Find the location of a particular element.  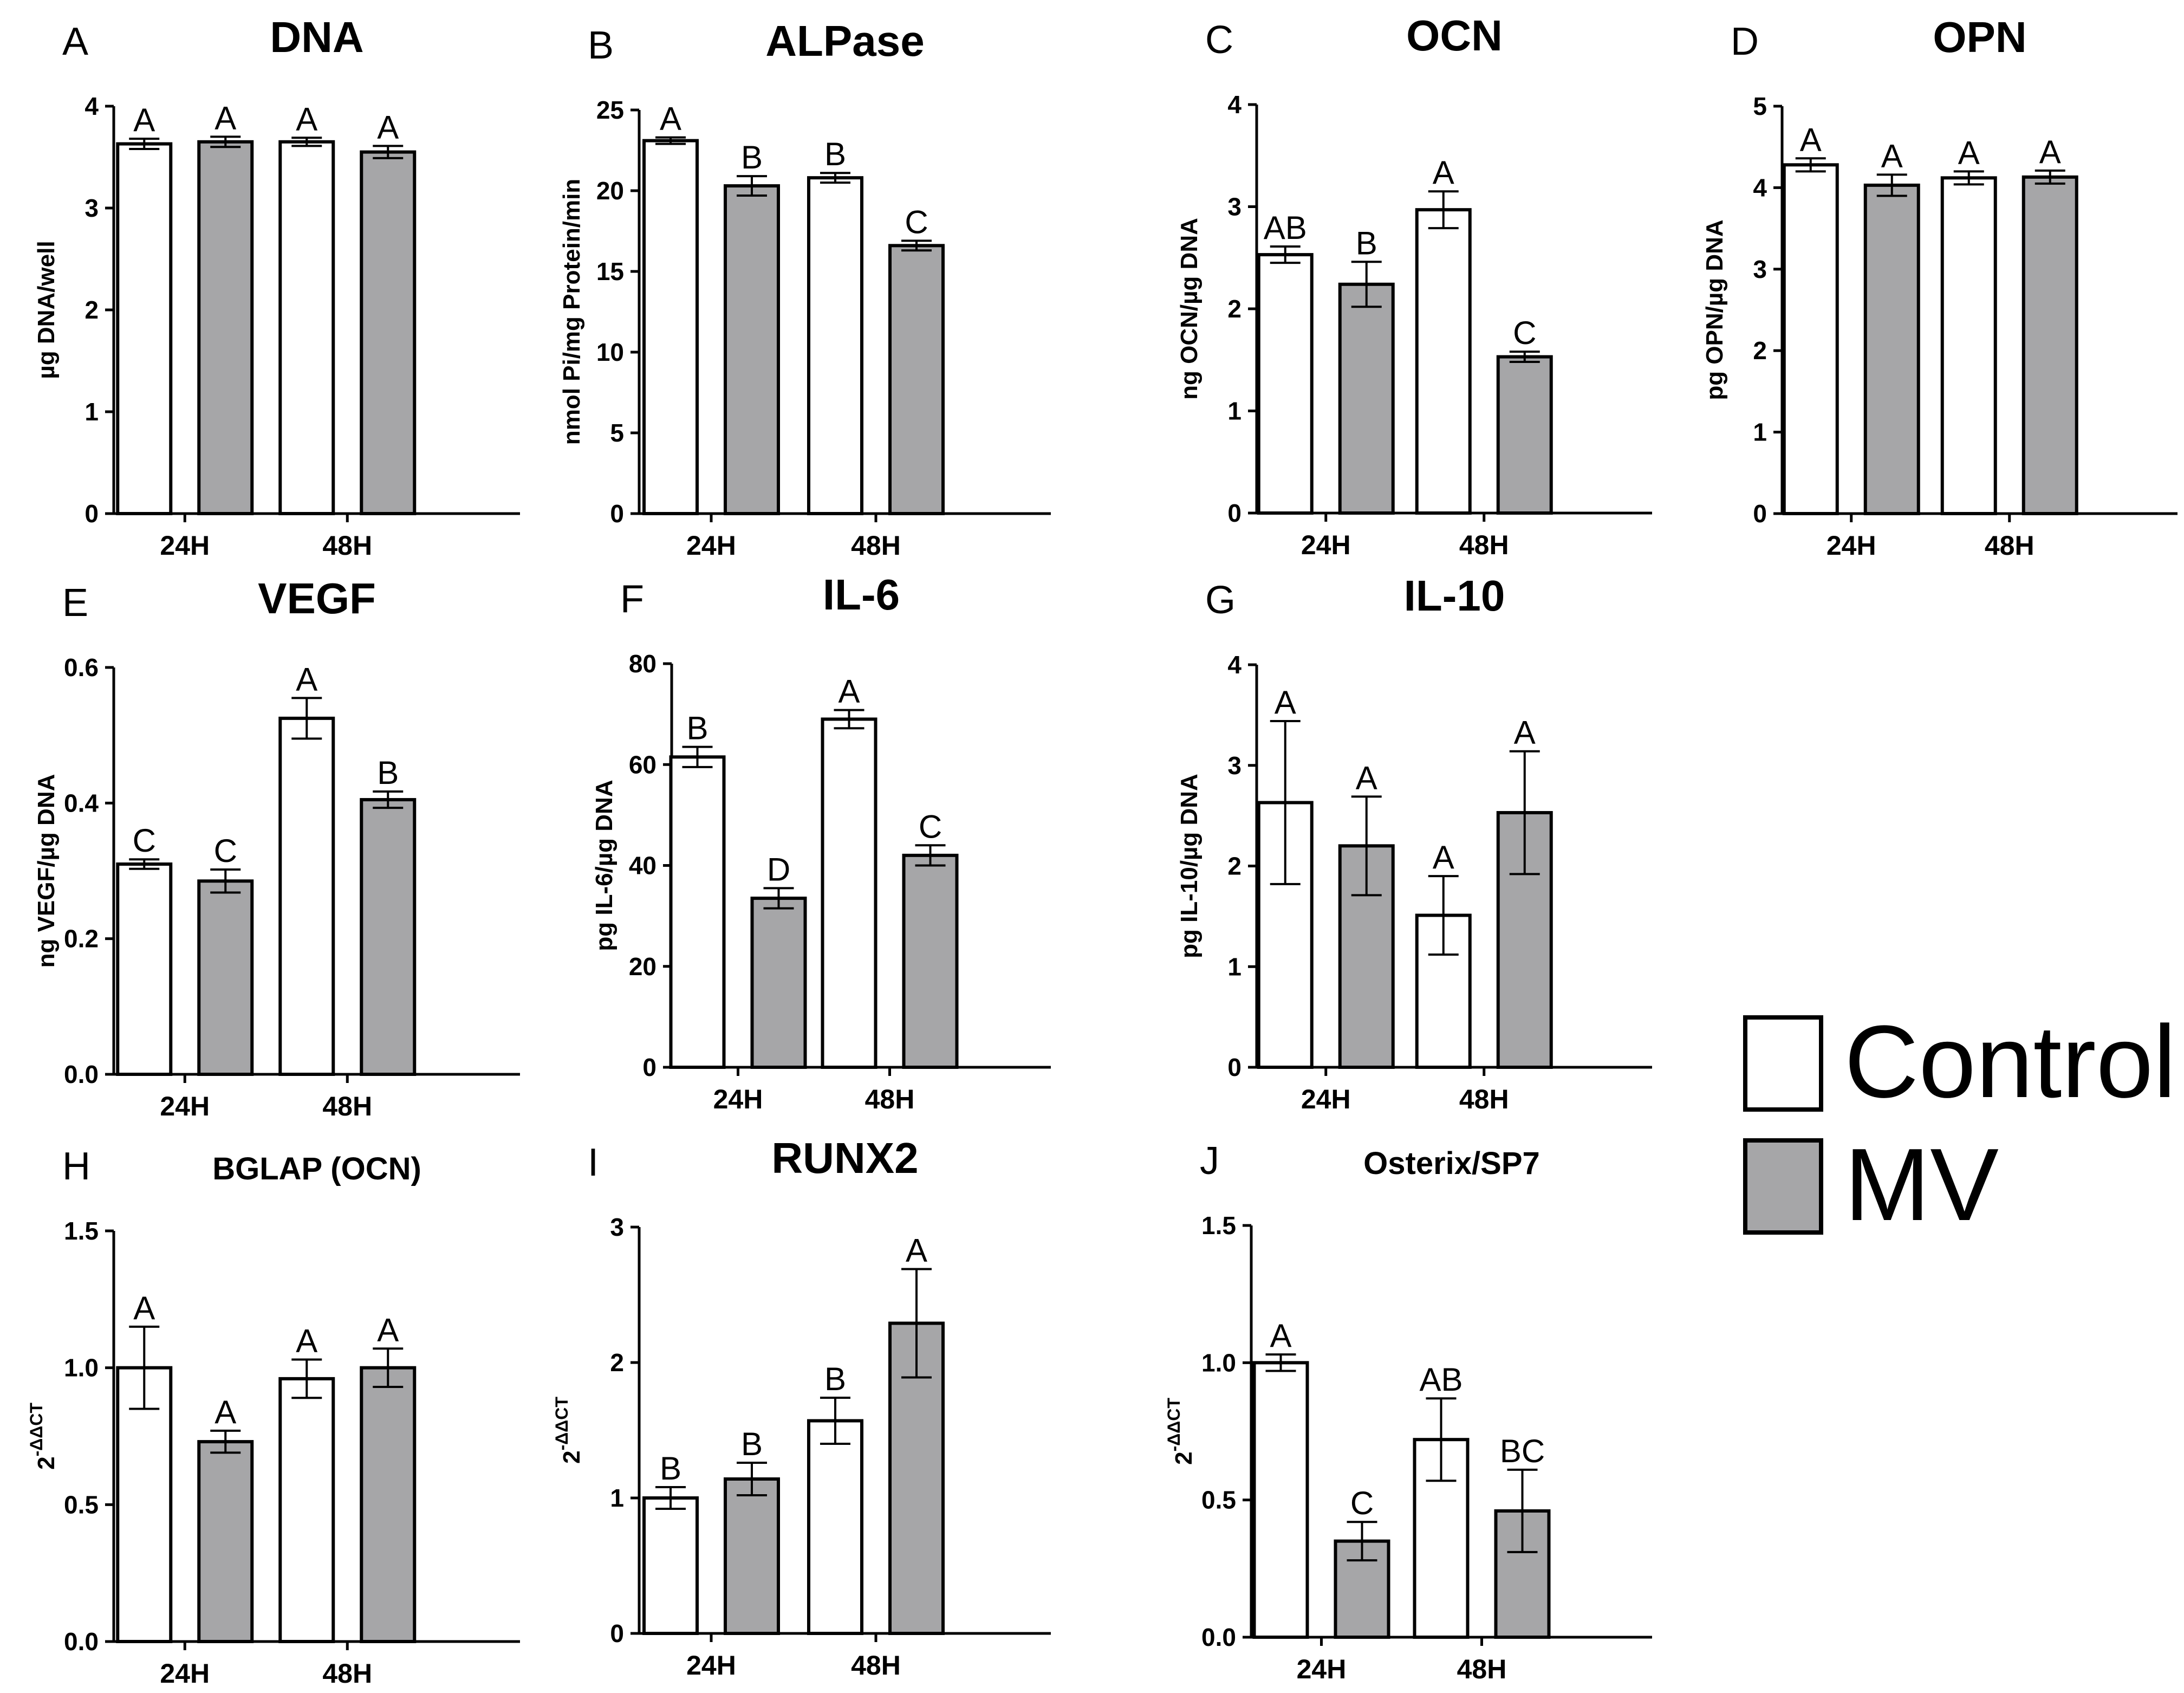

panel-f: F IL-6 pg IL-6/µg DNA 0 20 40 60 80 24H B D 48H A C is located at coordinates (821, 842).